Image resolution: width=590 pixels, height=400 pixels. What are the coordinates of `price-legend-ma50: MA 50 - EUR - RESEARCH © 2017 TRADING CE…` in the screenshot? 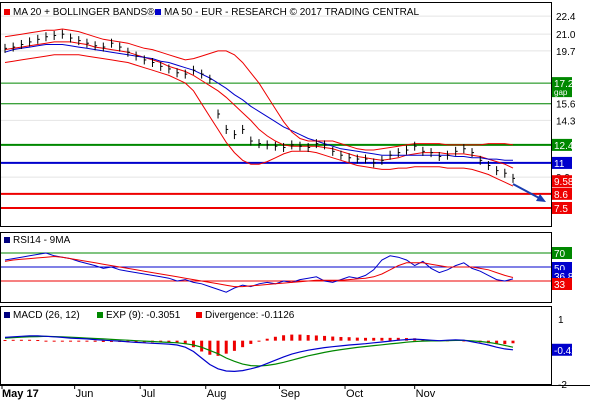 It's located at (291, 12).